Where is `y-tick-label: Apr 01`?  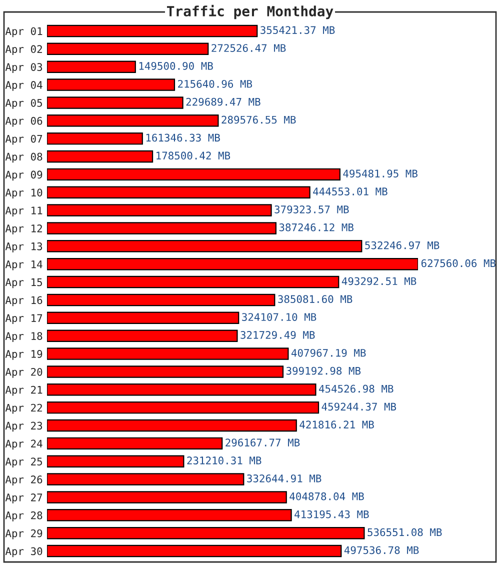 y-tick-label: Apr 01 is located at coordinates (23, 32).